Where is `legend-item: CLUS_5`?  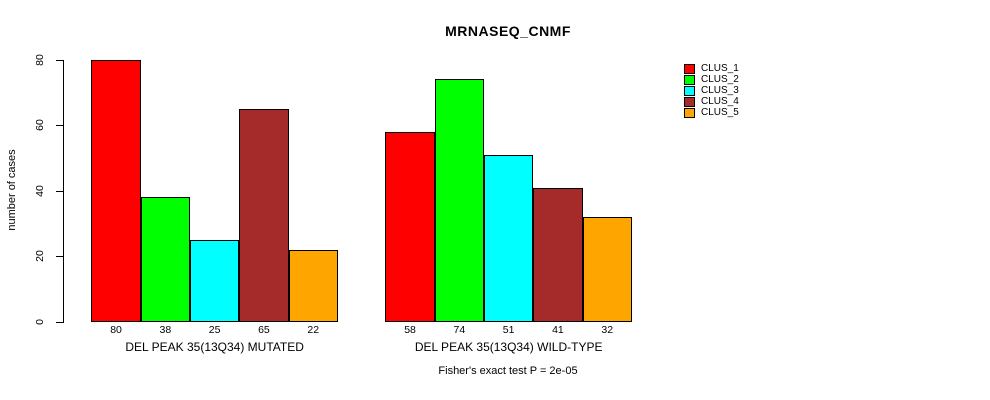 legend-item: CLUS_5 is located at coordinates (711, 112).